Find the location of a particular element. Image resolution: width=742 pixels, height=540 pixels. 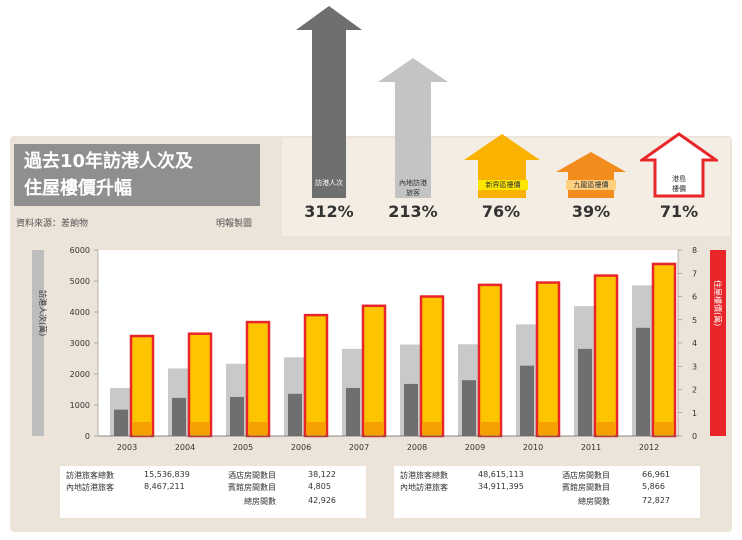

x-tick-label: 2011 is located at coordinates (591, 447).